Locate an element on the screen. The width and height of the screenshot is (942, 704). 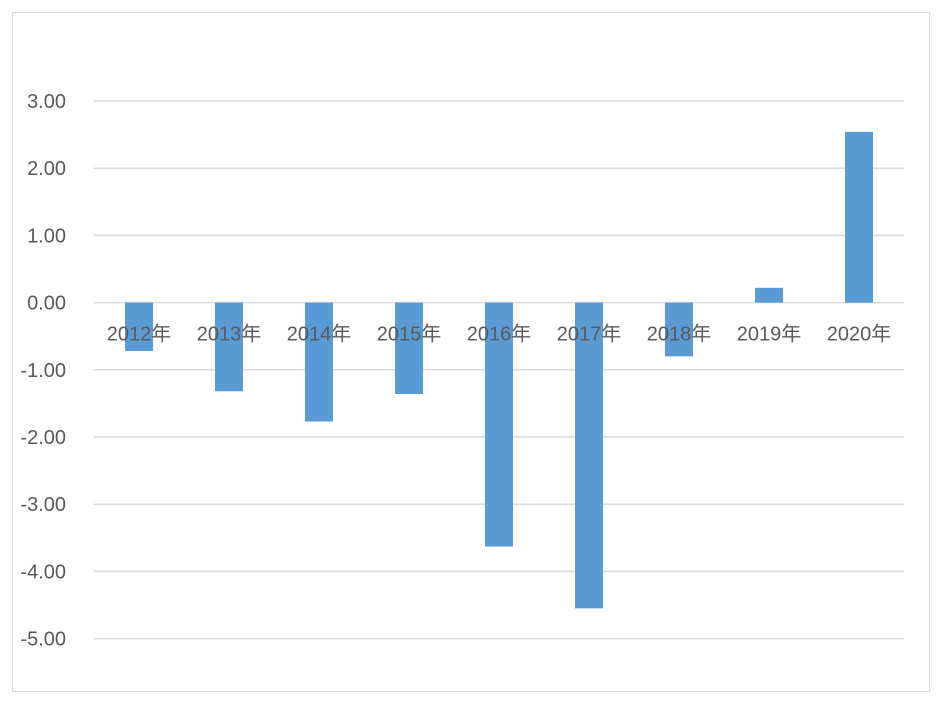
y-tick-label: 1.00 is located at coordinates (46, 236).